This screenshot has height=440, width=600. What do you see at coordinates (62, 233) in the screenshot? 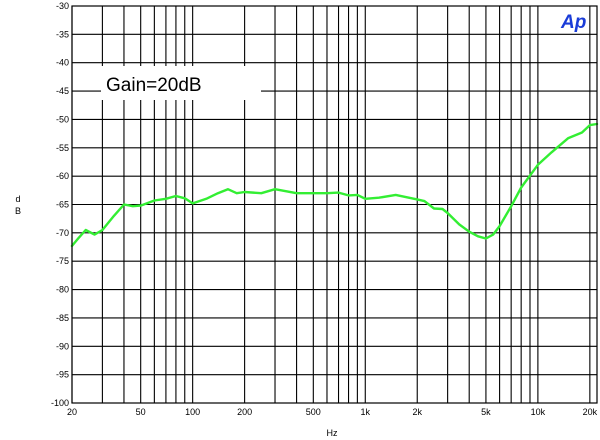
I see `y-tick-label: -70` at bounding box center [62, 233].